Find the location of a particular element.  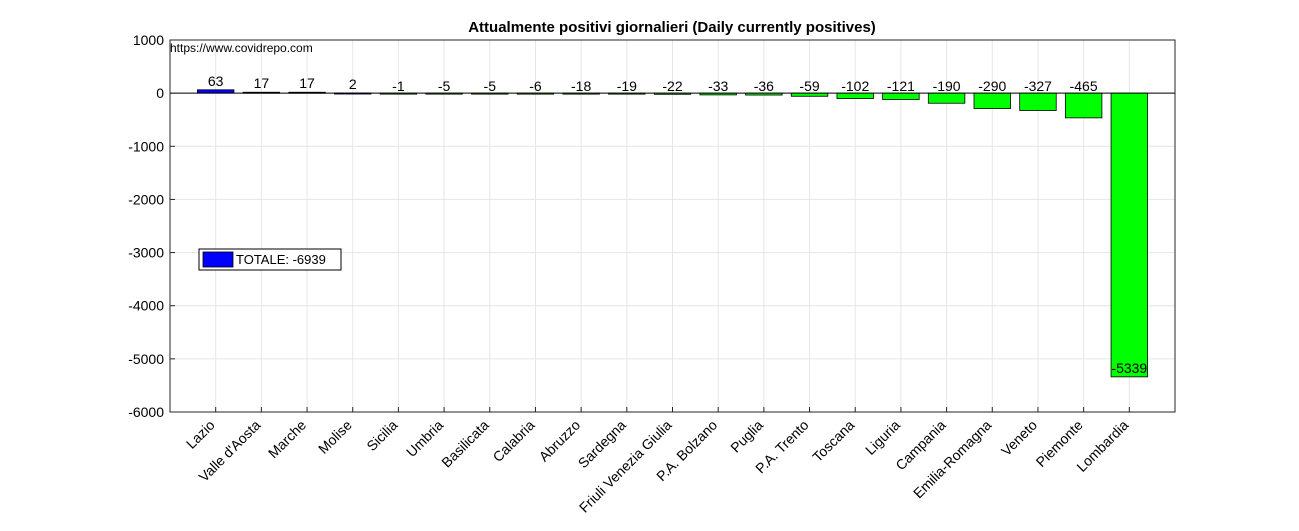

y-tick-label: -3000 is located at coordinates (146, 253).